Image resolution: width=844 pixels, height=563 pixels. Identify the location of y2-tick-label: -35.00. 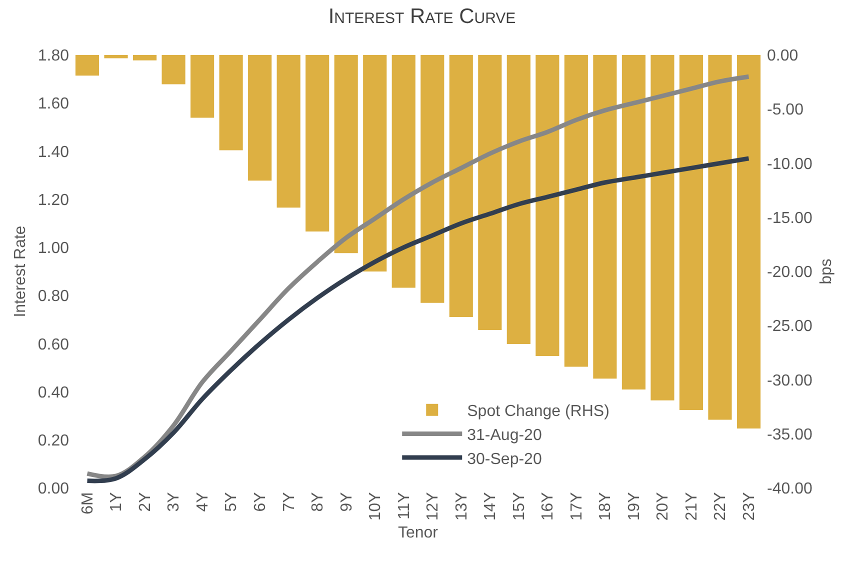
(789, 435).